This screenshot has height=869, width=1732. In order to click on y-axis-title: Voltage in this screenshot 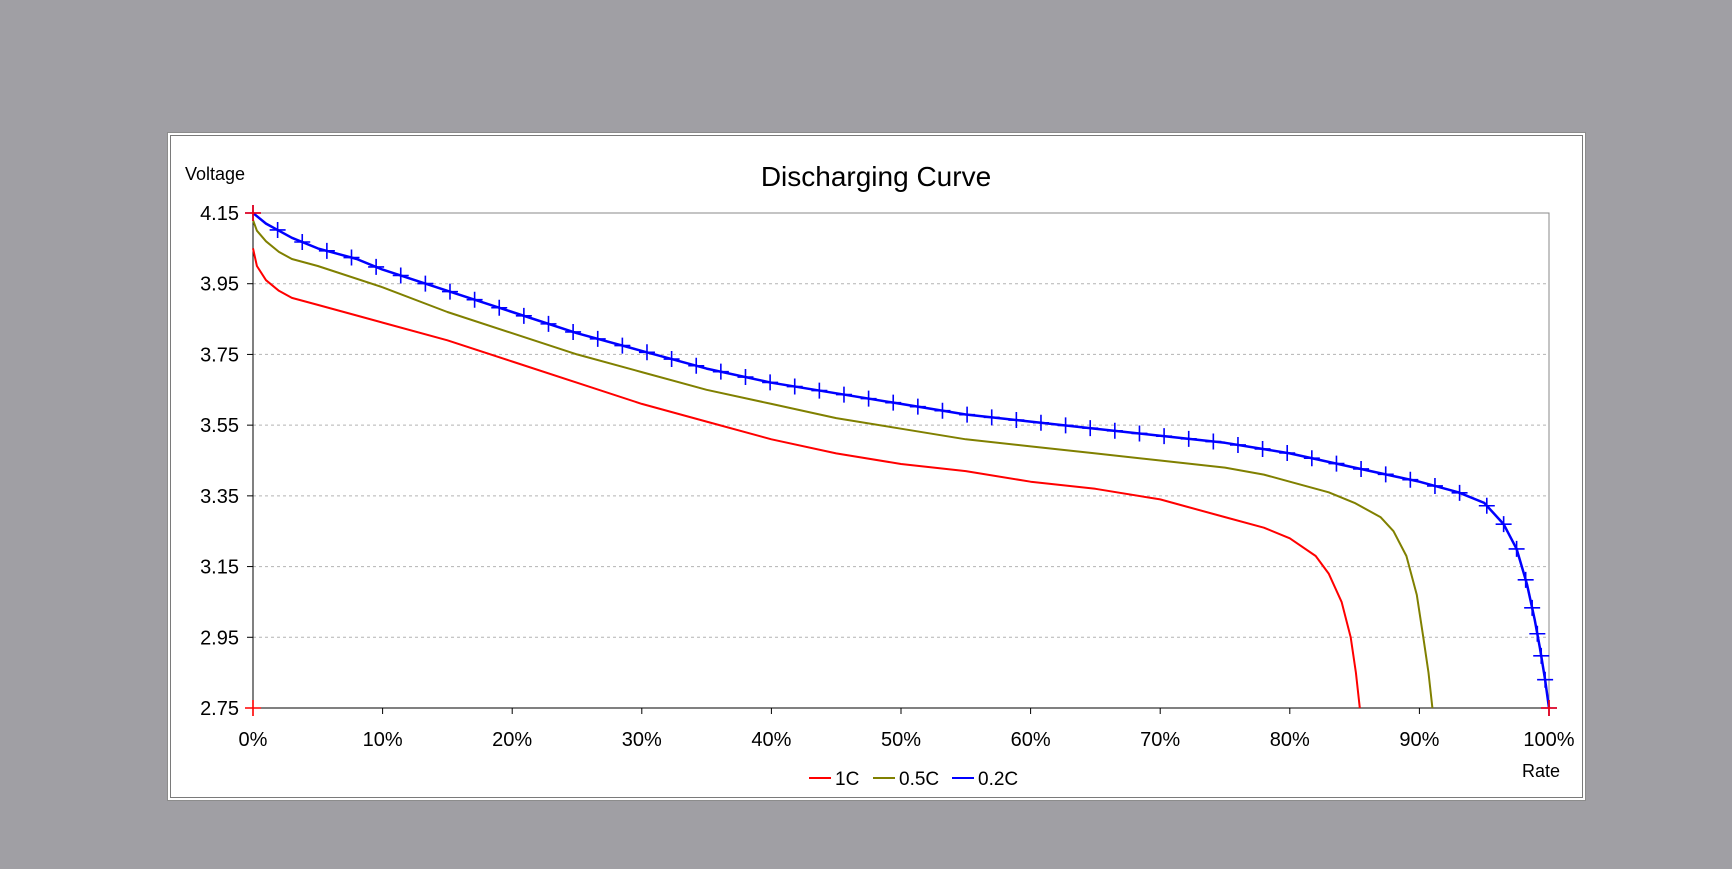, I will do `click(215, 174)`.